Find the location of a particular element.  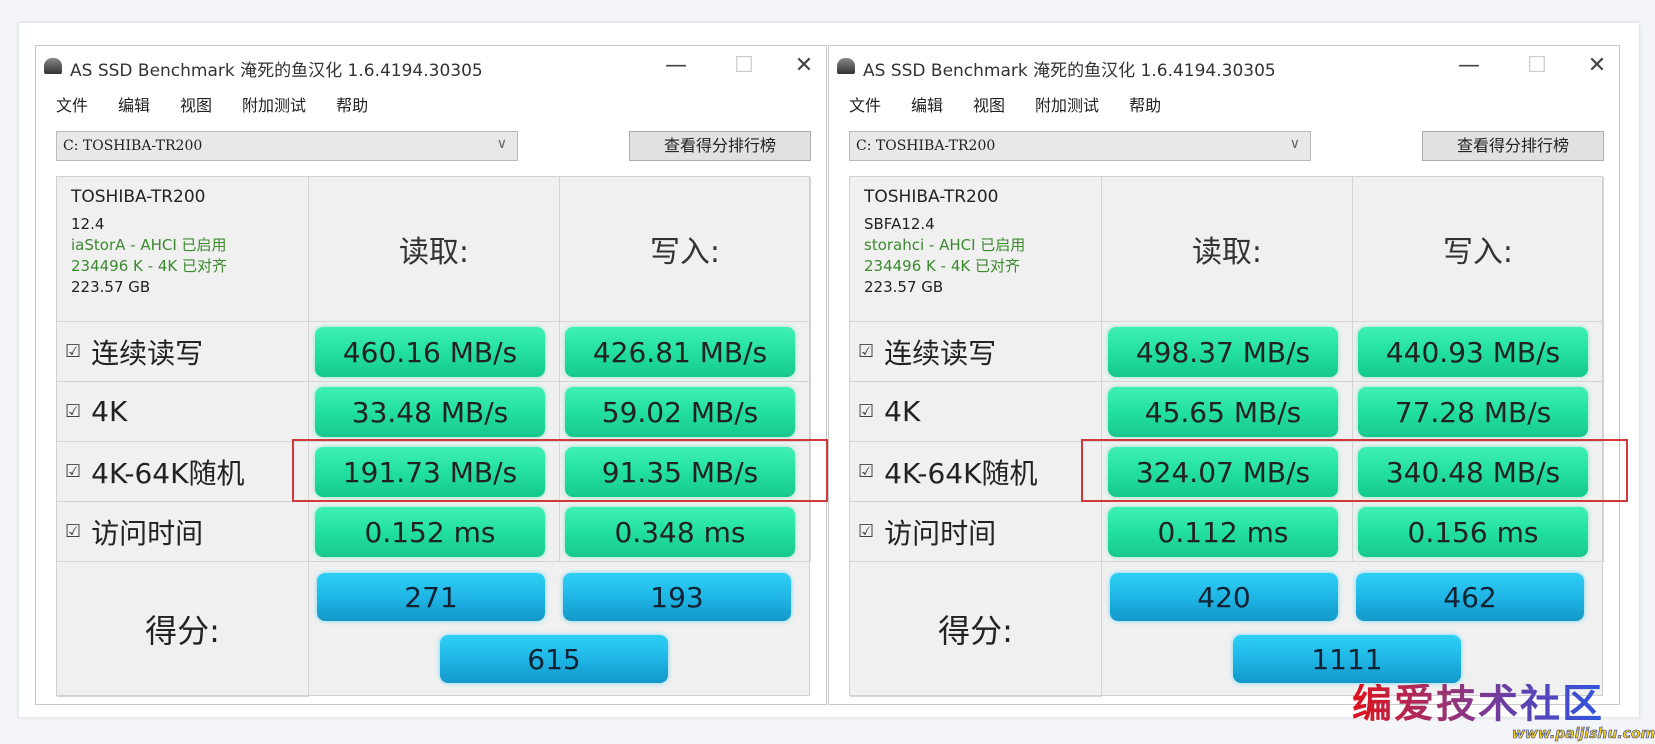

write-value: 77.28 MB/s is located at coordinates (1473, 412).